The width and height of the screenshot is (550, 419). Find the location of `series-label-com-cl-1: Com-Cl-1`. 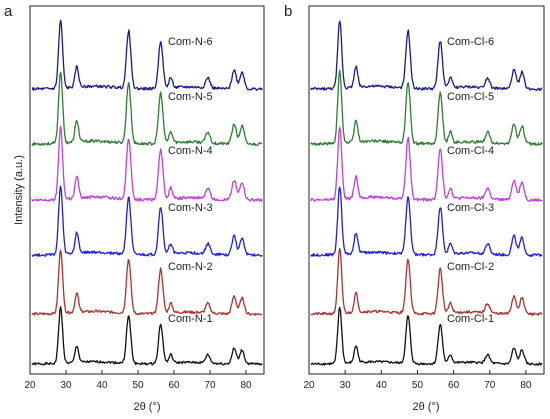

series-label-com-cl-1: Com-Cl-1 is located at coordinates (470, 319).